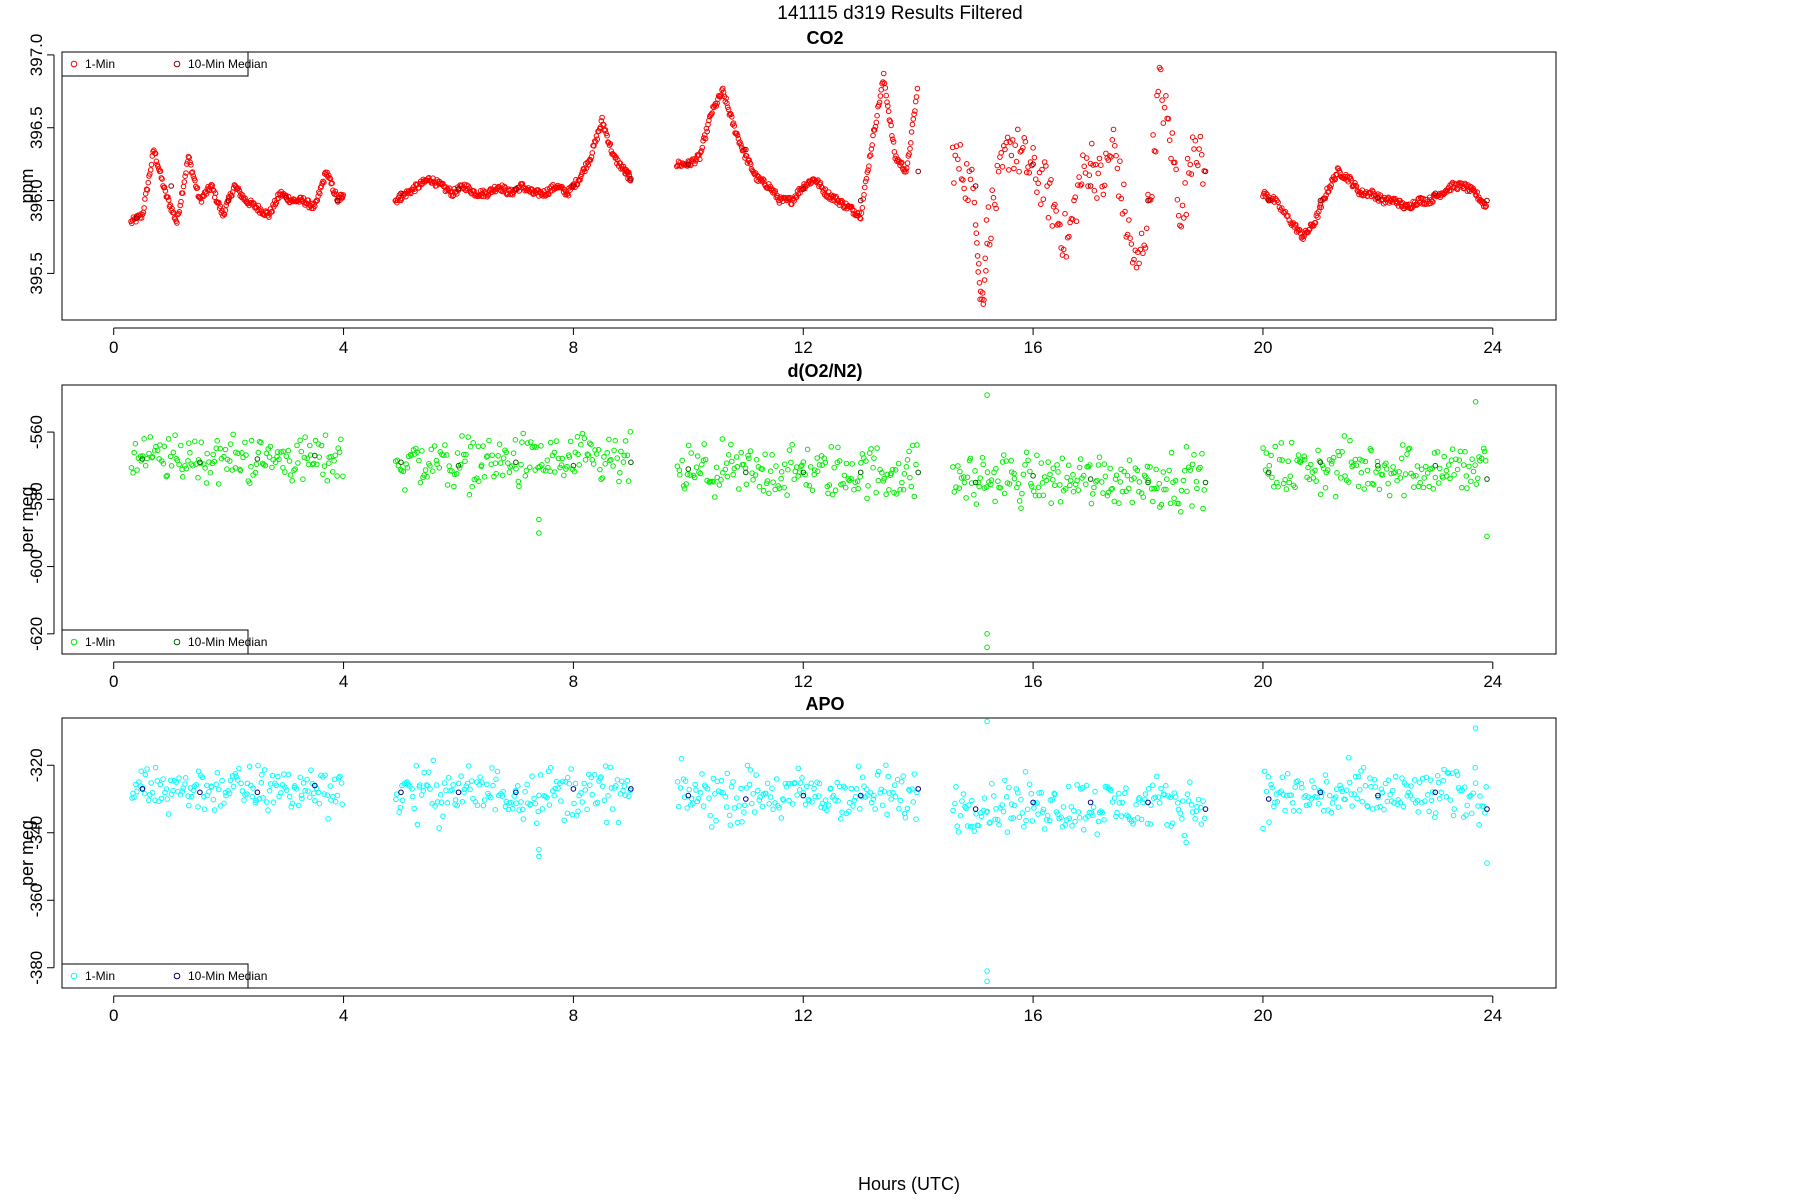 The width and height of the screenshot is (1800, 1200). I want to click on o2n2-outlier-1min, so click(987, 395).